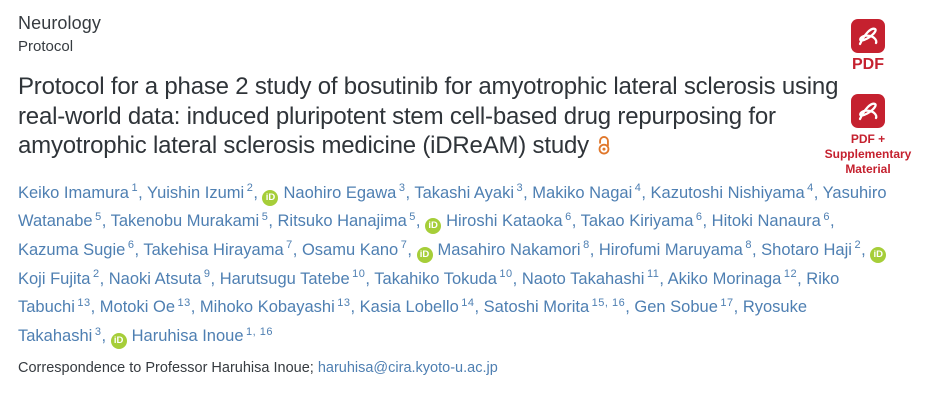 Image resolution: width=926 pixels, height=412 pixels. What do you see at coordinates (46, 46) in the screenshot?
I see `article-type: Protocol` at bounding box center [46, 46].